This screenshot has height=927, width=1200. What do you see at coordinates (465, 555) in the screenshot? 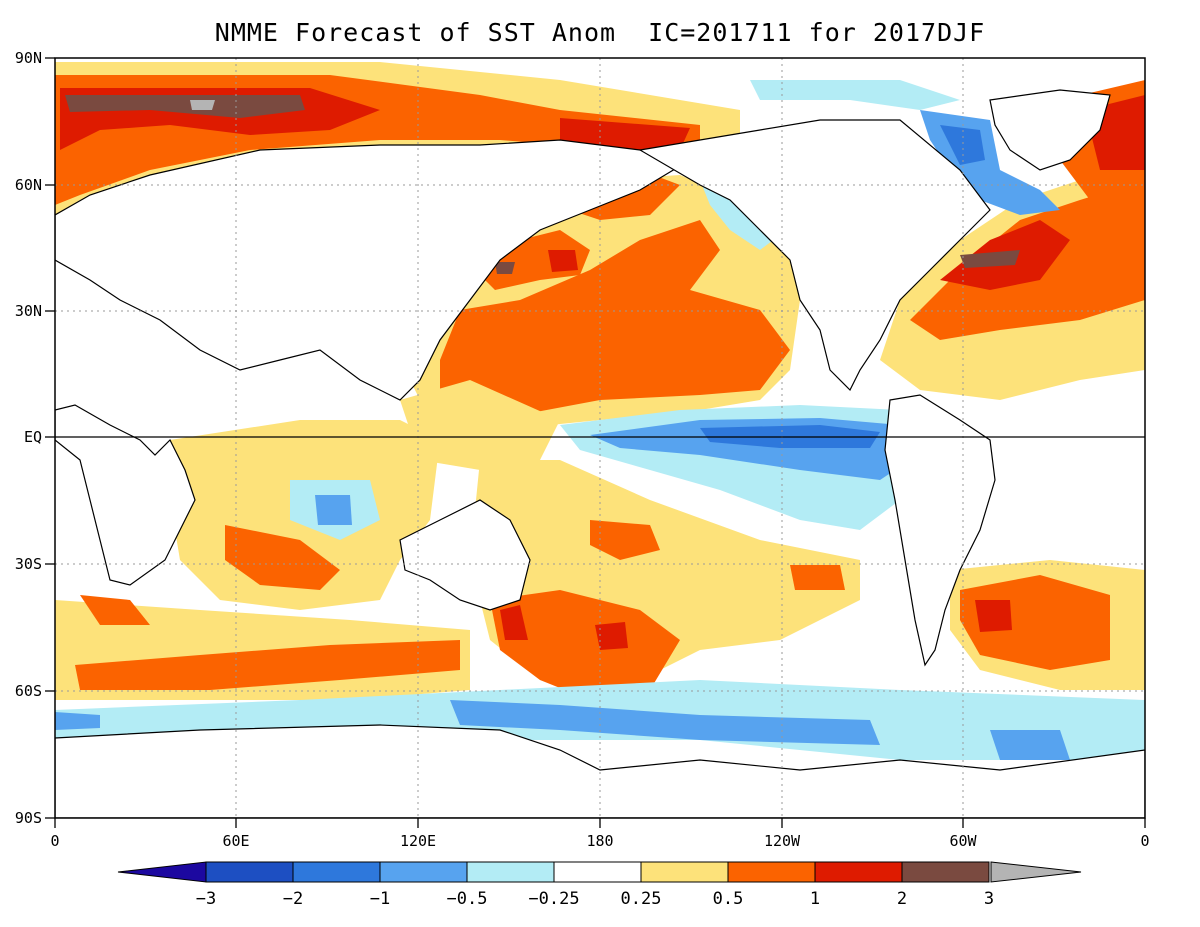
I see `australia-outline` at bounding box center [465, 555].